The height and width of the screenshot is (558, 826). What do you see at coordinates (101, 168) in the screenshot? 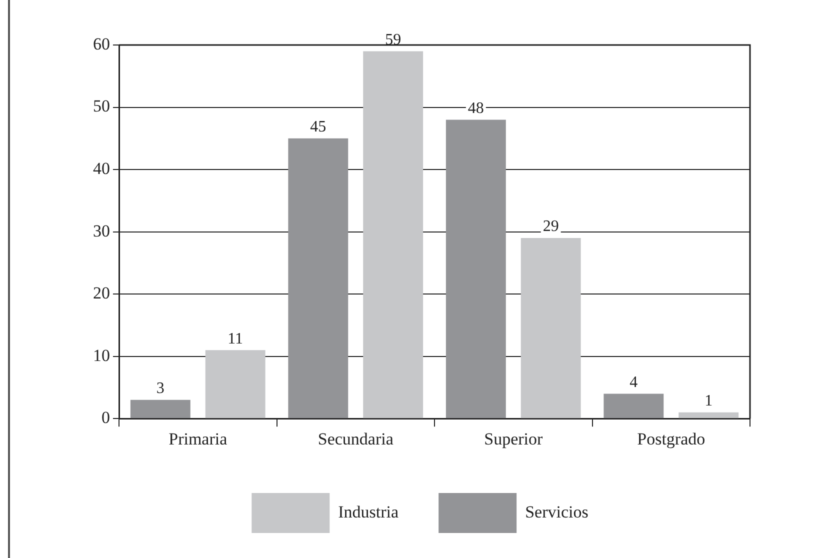
I see `y-tick-label: 40` at bounding box center [101, 168].